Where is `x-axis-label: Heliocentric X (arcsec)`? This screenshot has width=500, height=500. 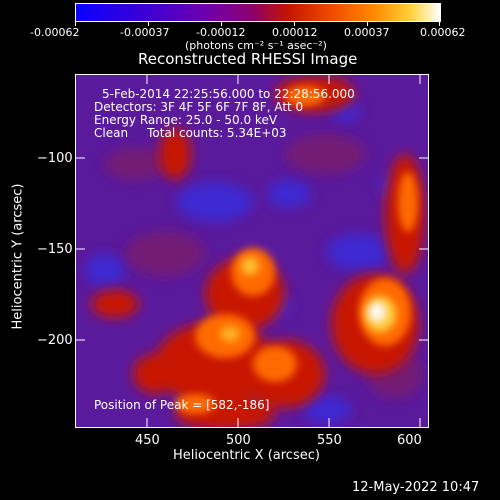
x-axis-label: Heliocentric X (arcsec) is located at coordinates (246, 455).